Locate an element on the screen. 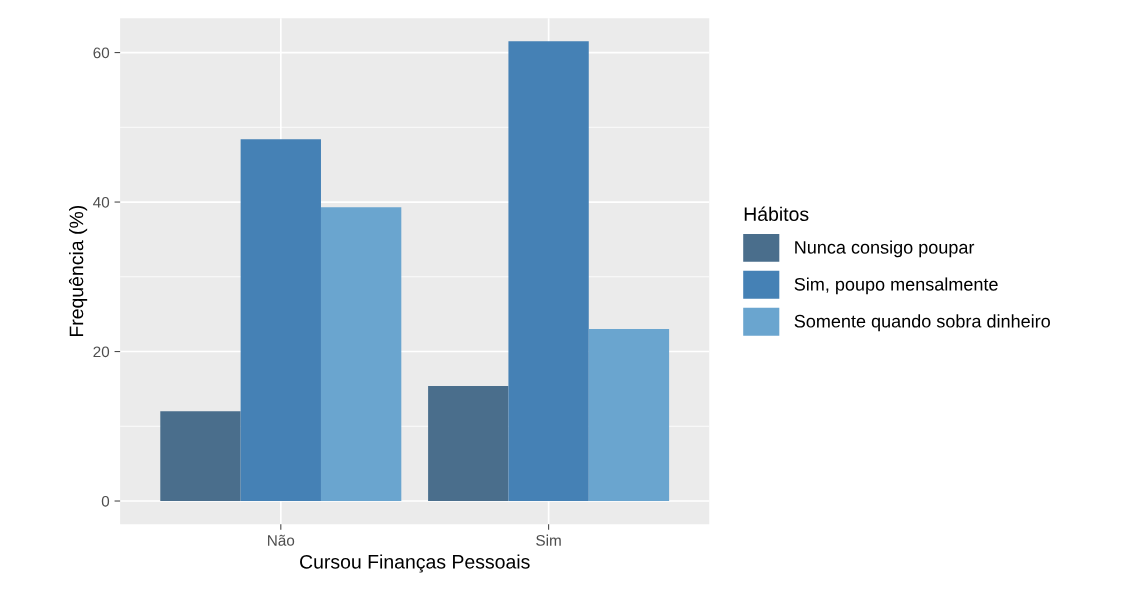  y-axis-title: Frequência (%) is located at coordinates (78, 271).